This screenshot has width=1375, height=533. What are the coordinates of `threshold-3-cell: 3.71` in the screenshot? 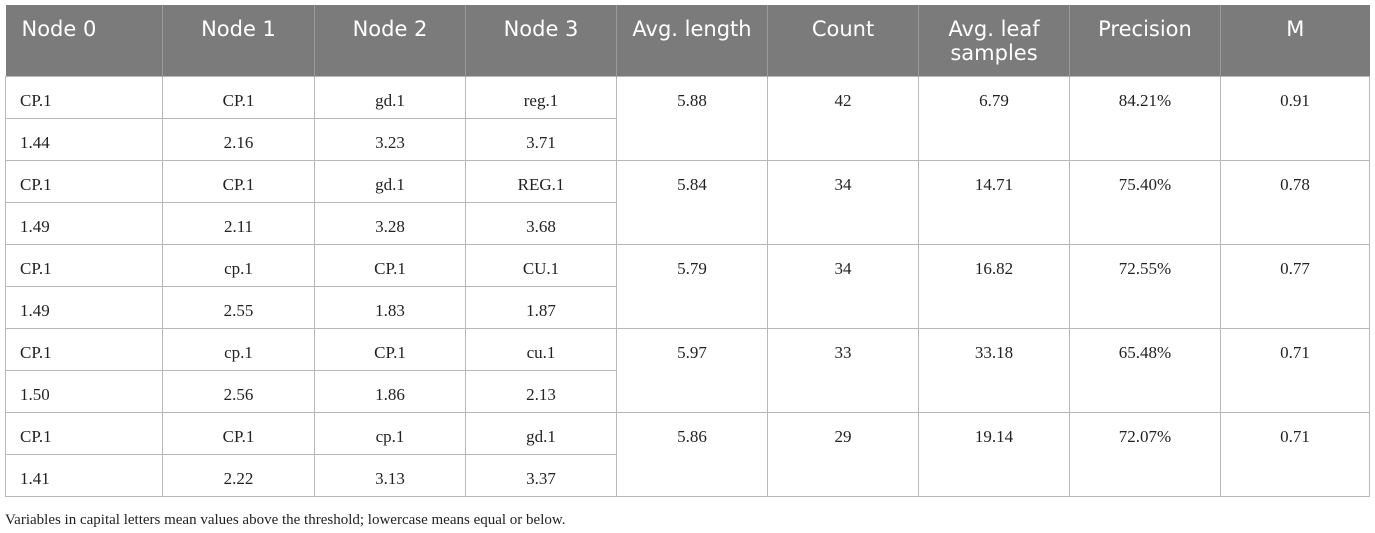 It's located at (541, 139).